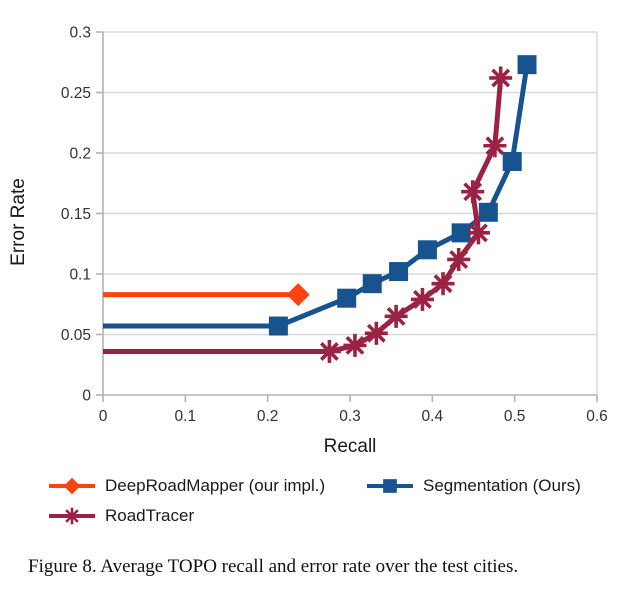 The height and width of the screenshot is (597, 640). I want to click on legend-sample-deeproadmapper-icon, so click(72, 486).